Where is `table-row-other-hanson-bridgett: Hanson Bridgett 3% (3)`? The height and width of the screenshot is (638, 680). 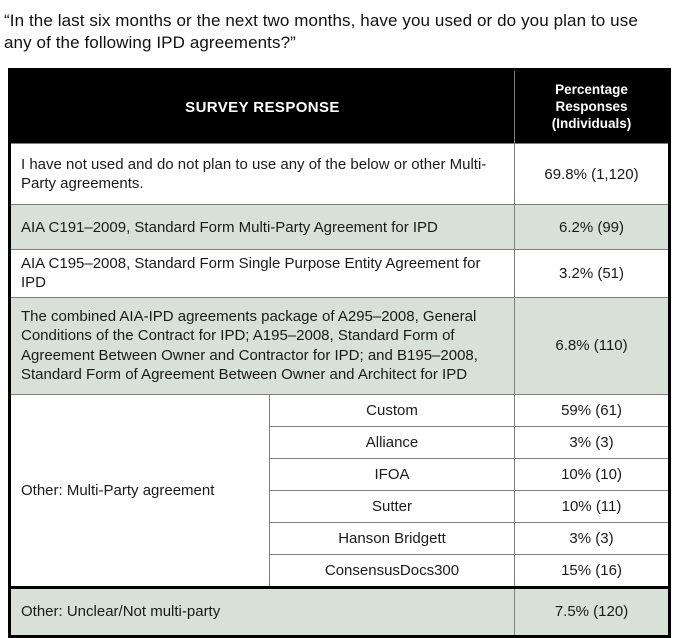 table-row-other-hanson-bridgett: Hanson Bridgett 3% (3) is located at coordinates (340, 538).